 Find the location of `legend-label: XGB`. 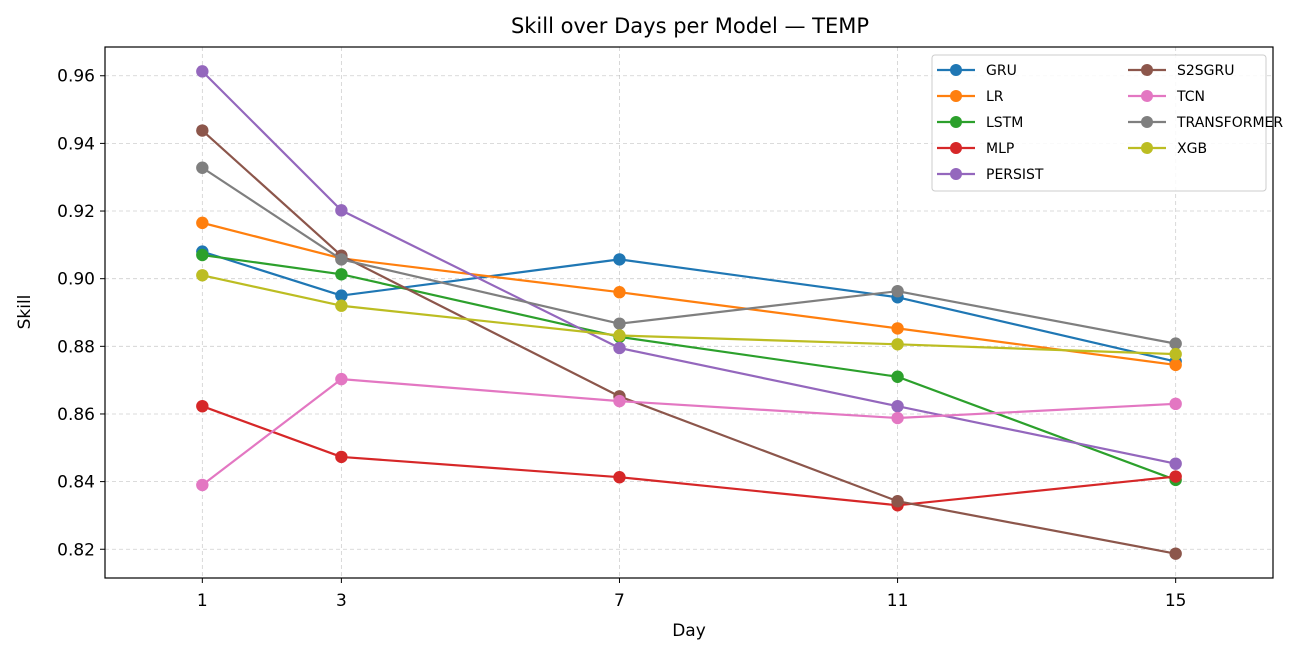

legend-label: XGB is located at coordinates (1192, 149).